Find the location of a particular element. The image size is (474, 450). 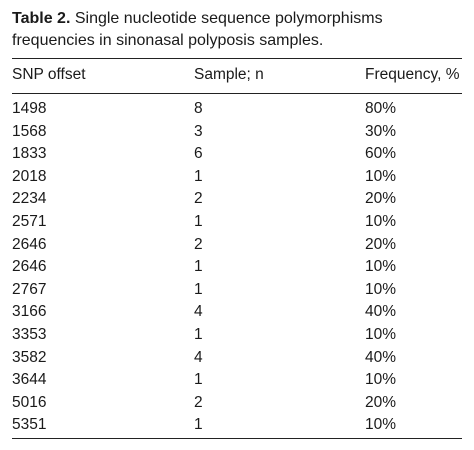

table-row: 2571 1 10% is located at coordinates (237, 222).